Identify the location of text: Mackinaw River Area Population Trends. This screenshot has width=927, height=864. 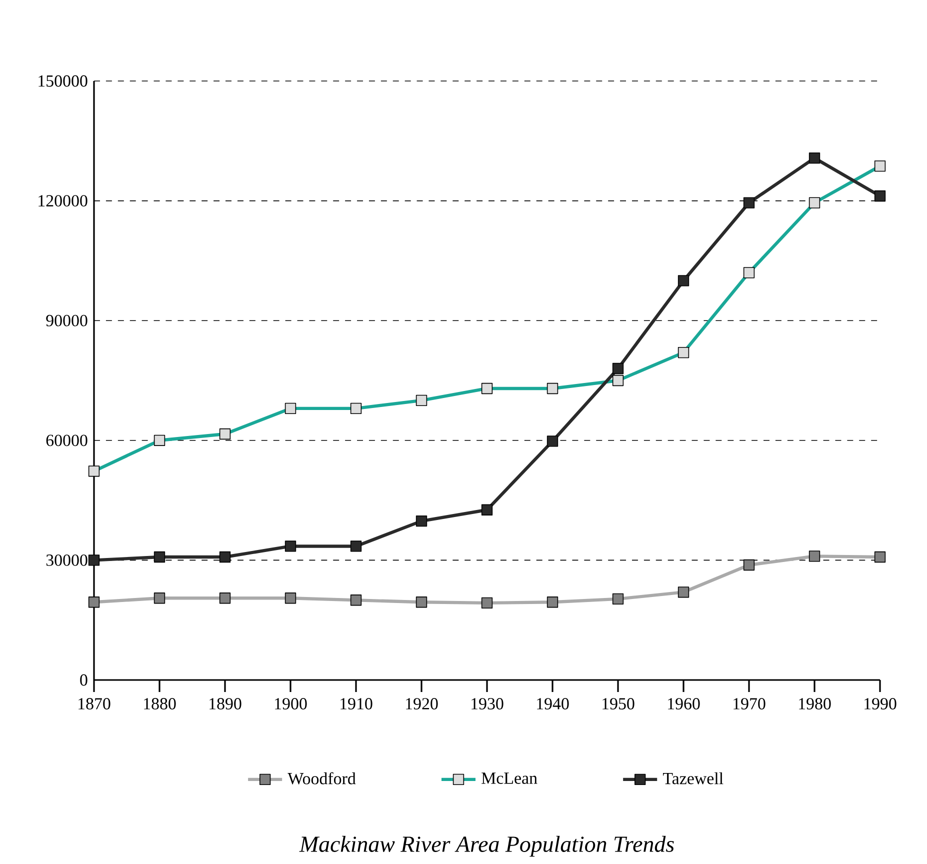
(486, 846).